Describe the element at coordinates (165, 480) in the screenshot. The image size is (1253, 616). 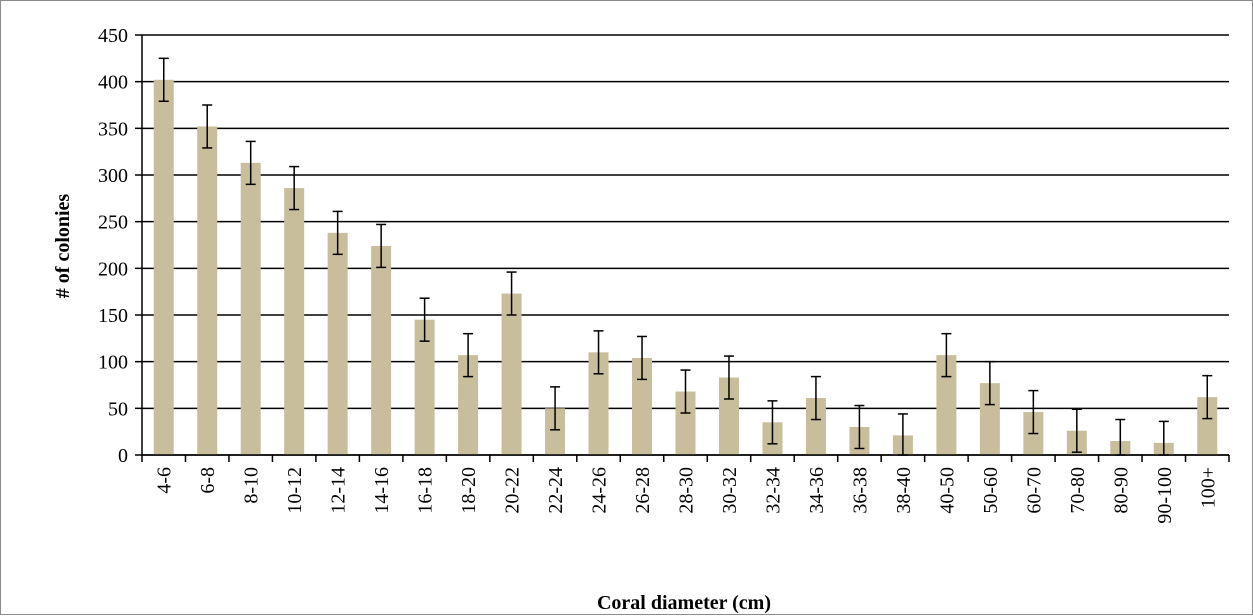
I see `x-tick-label: 4-6` at that location.